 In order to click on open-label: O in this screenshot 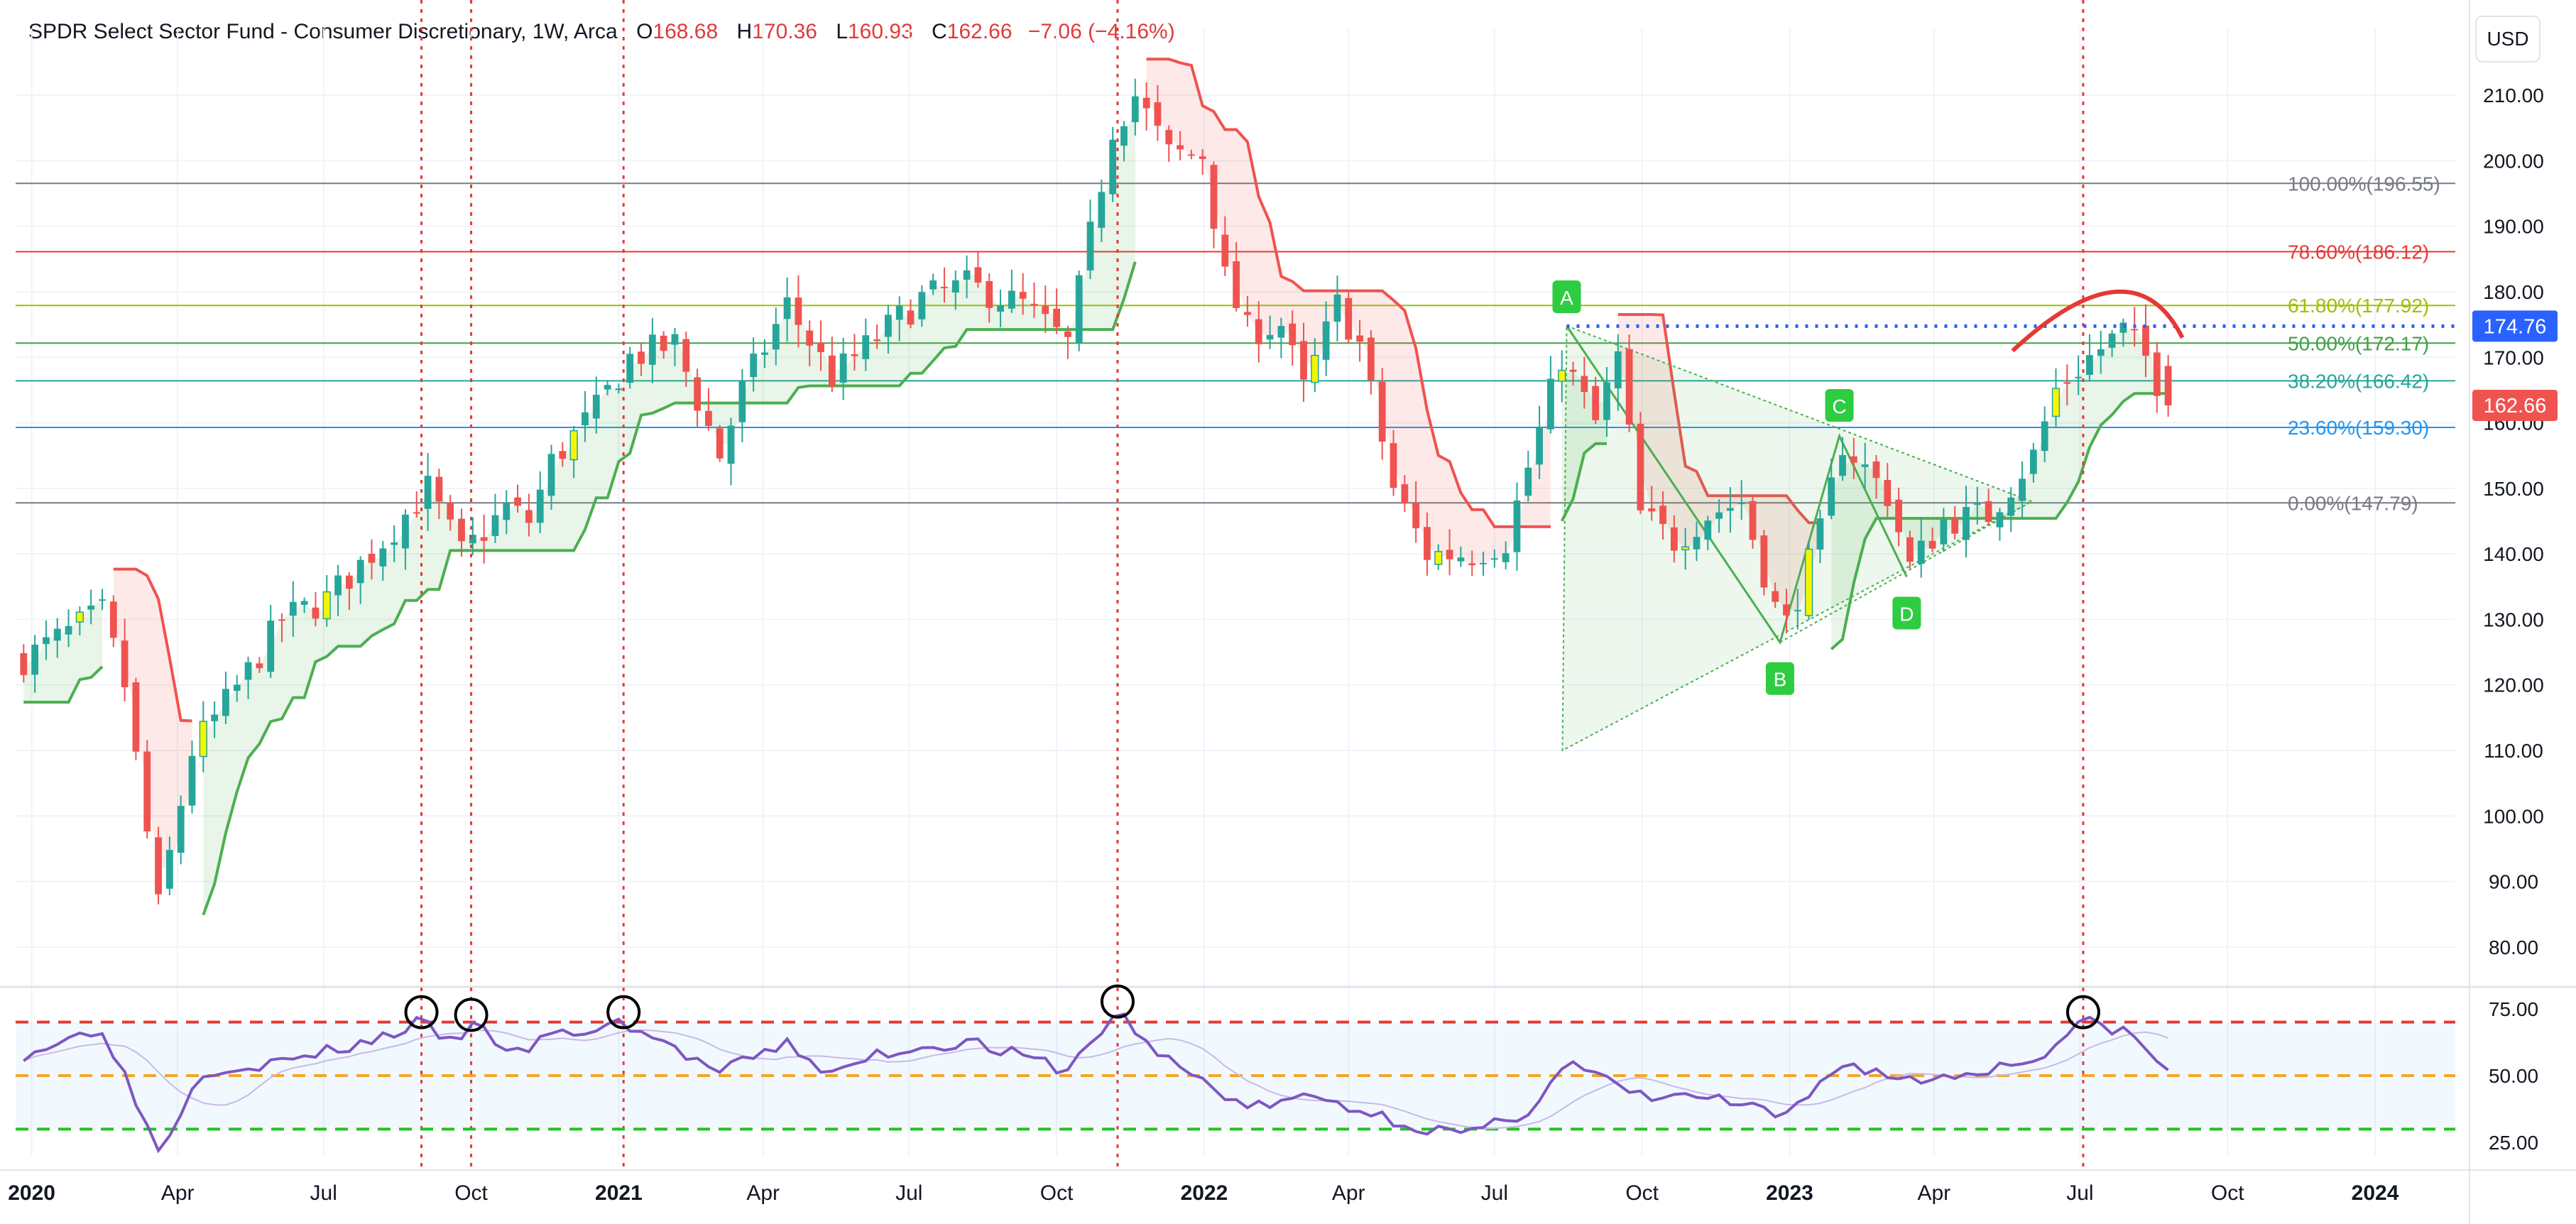, I will do `click(644, 32)`.